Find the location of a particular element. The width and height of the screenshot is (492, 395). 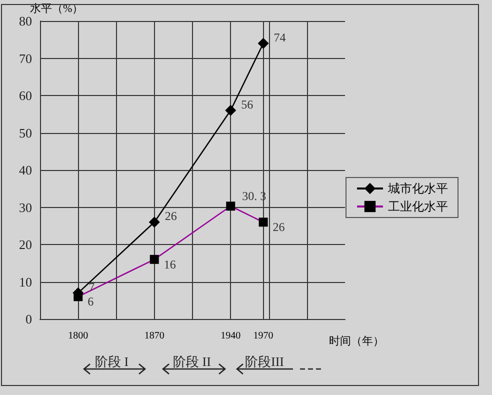

y-tick-label: 70 is located at coordinates (25, 58).